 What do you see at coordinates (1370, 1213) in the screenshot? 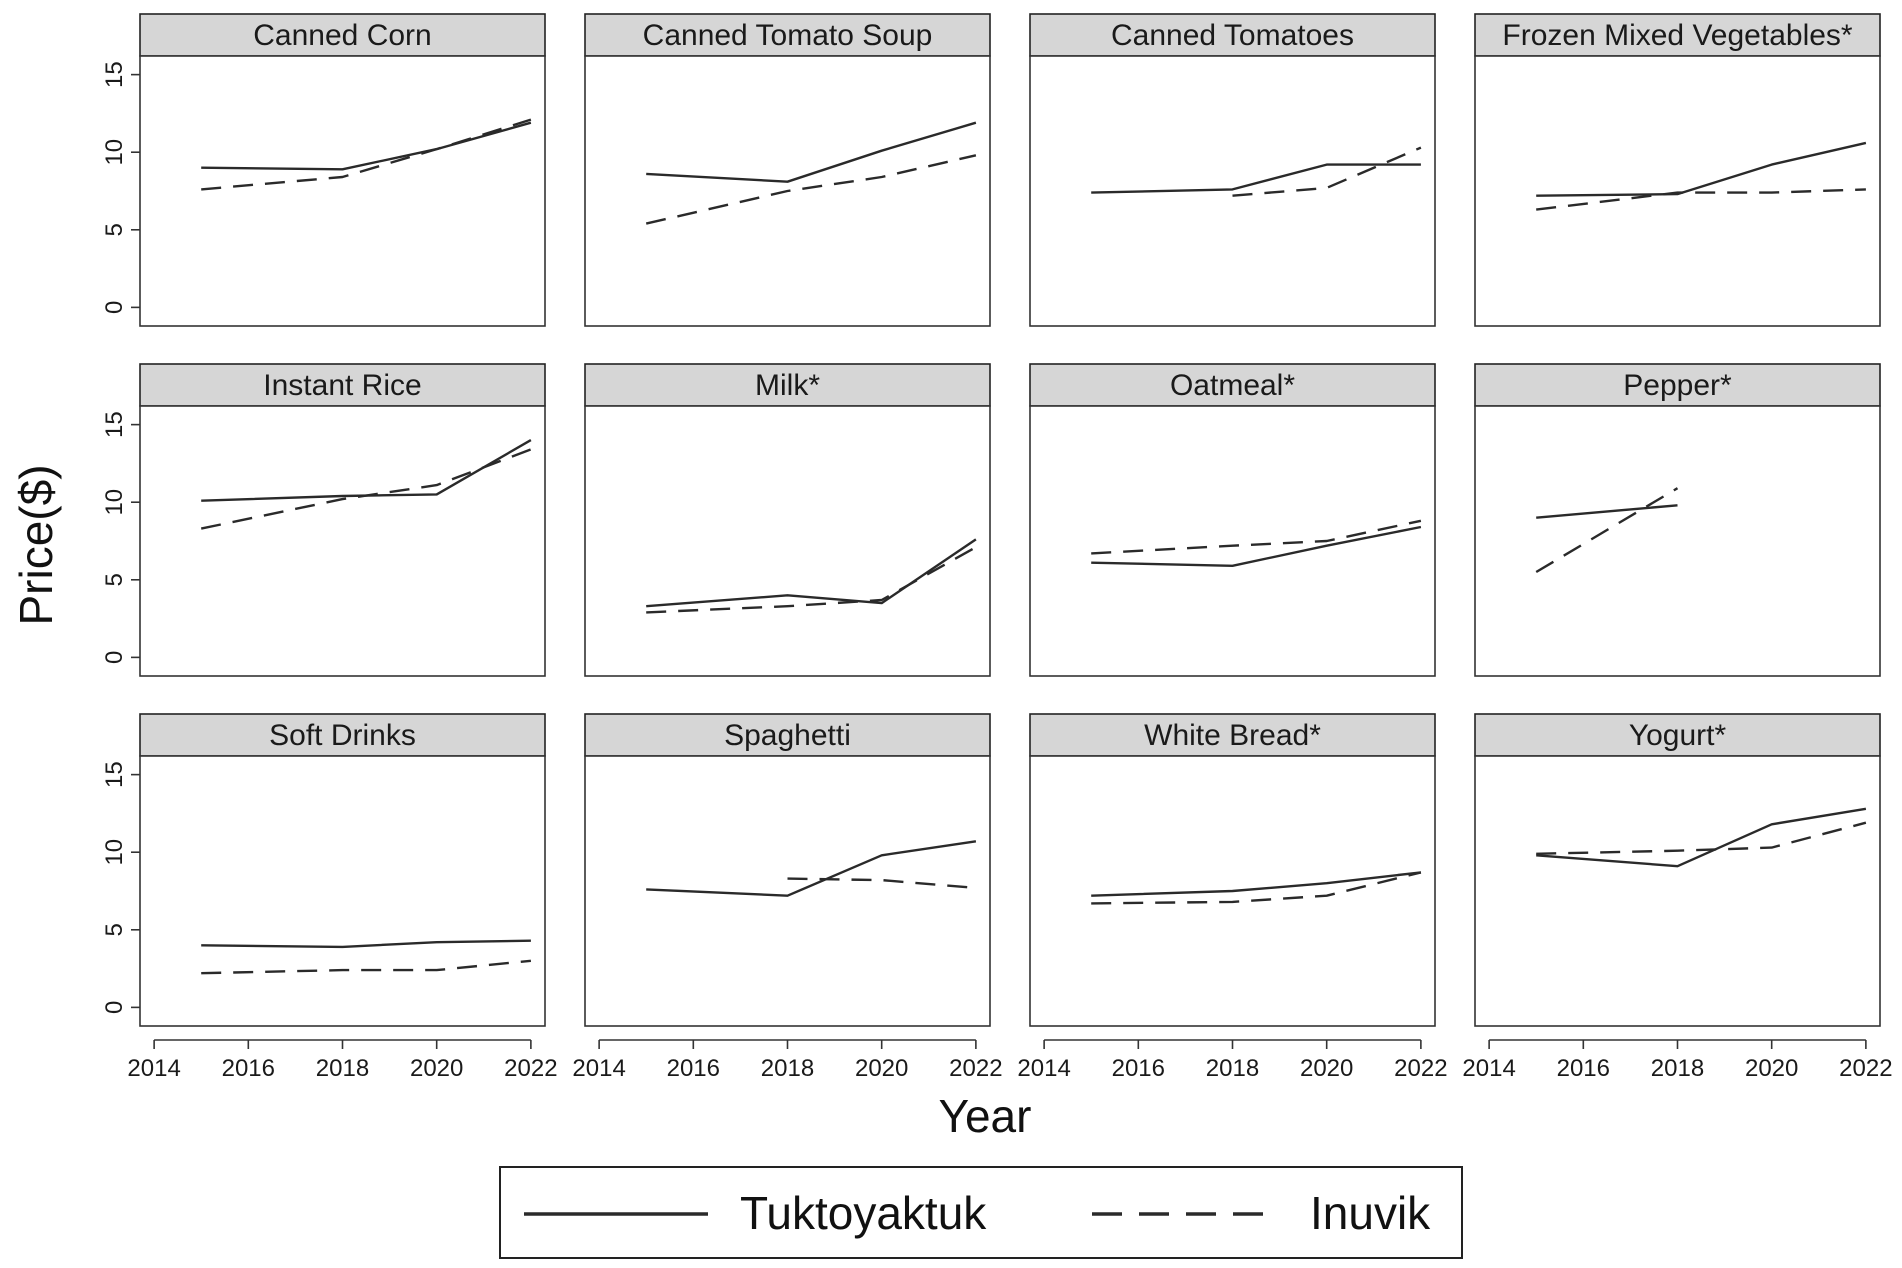
I see `legend-label-inuvik: Inuvik` at bounding box center [1370, 1213].